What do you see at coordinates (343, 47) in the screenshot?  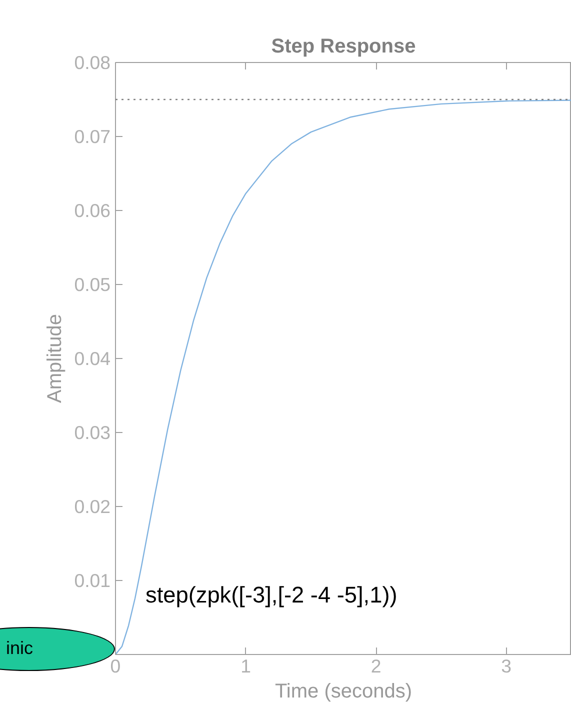 I see `chart-title: Step Response` at bounding box center [343, 47].